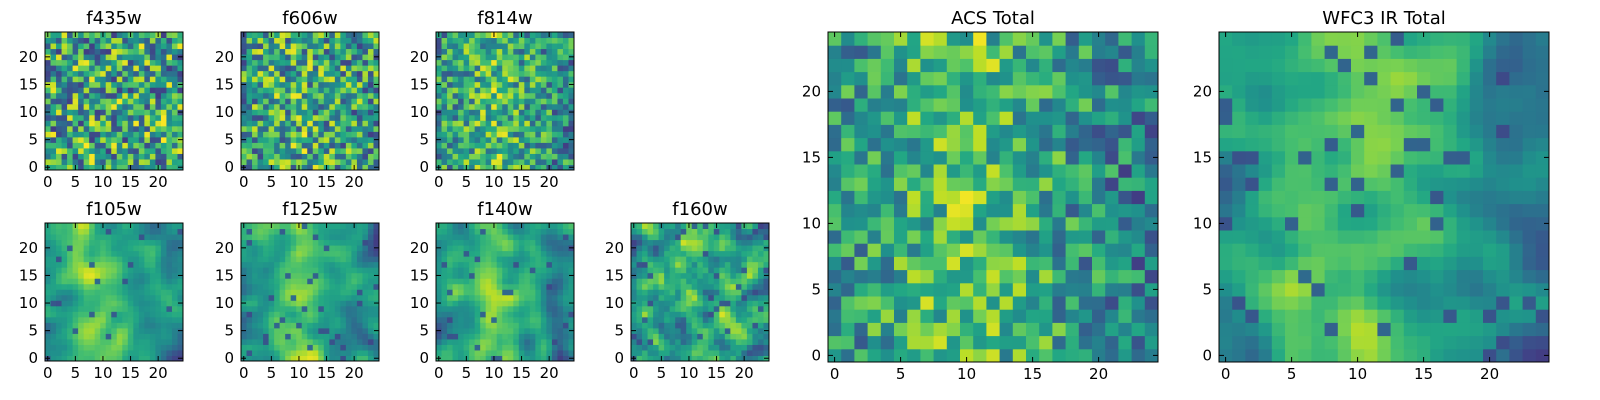 Image resolution: width=1600 pixels, height=400 pixels. Describe the element at coordinates (424, 358) in the screenshot. I see `y-tick-label: 0` at that location.